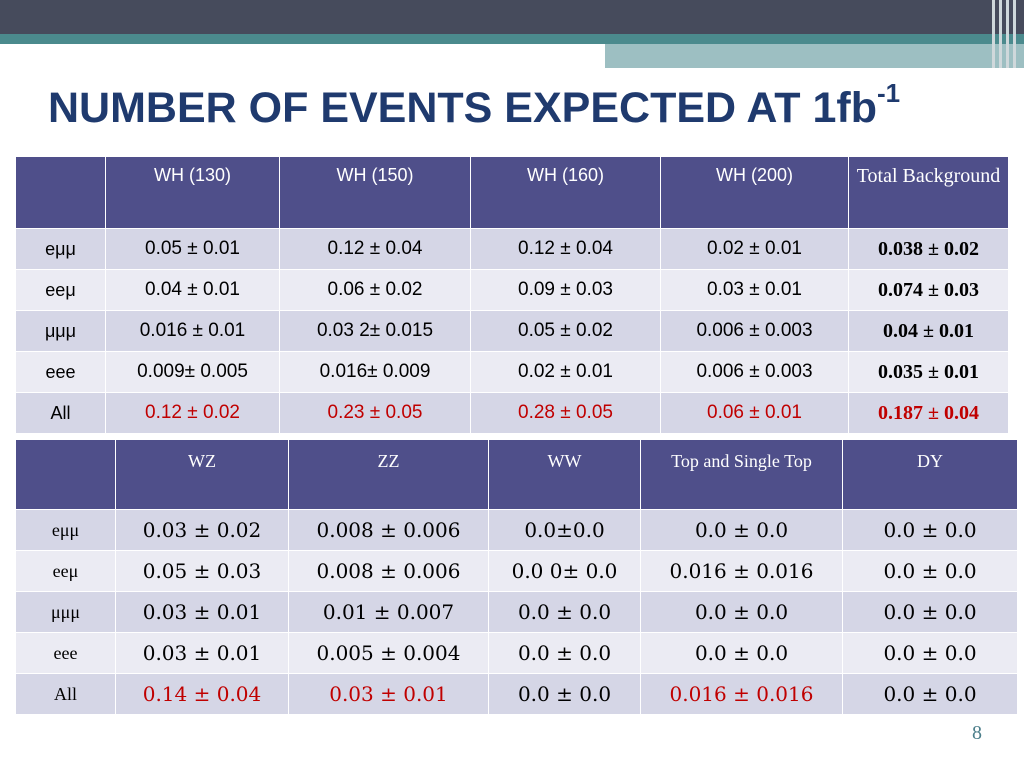 This screenshot has width=1024, height=768. What do you see at coordinates (814, 56) in the screenshot?
I see `header-band-light` at bounding box center [814, 56].